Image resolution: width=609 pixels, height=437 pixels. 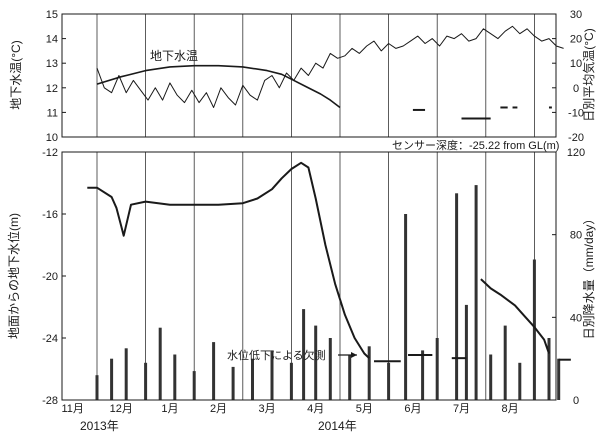 I want to click on sensor-depth-note: センサー深度：-25.22 from GL(m), so click(x=475, y=145).